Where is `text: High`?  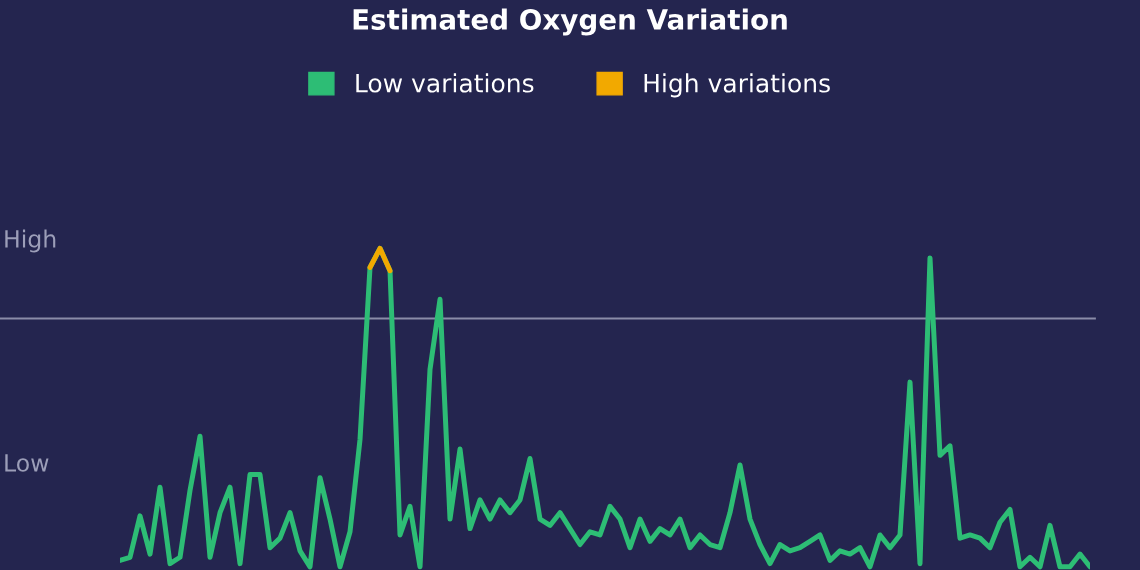
text: High is located at coordinates (30, 241).